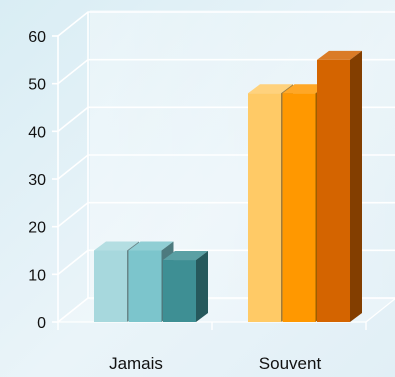 The height and width of the screenshot is (377, 395). What do you see at coordinates (37, 37) in the screenshot?
I see `y-tick-label: 60` at bounding box center [37, 37].